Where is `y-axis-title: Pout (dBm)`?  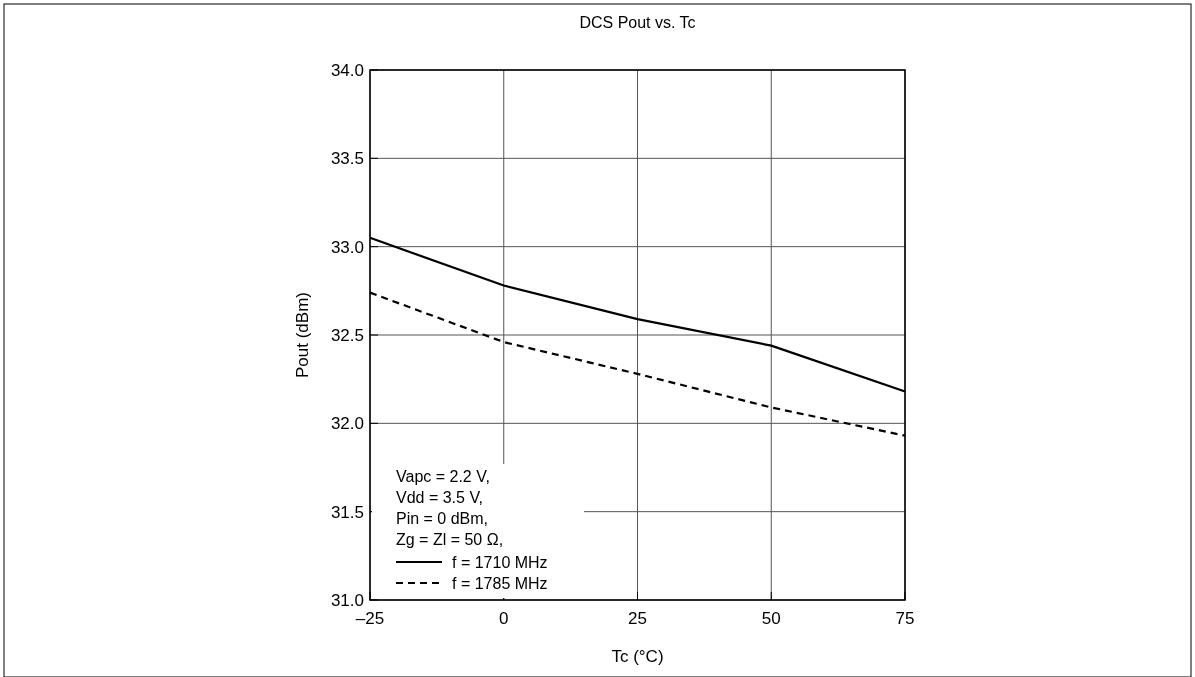 y-axis-title: Pout (dBm) is located at coordinates (302, 335).